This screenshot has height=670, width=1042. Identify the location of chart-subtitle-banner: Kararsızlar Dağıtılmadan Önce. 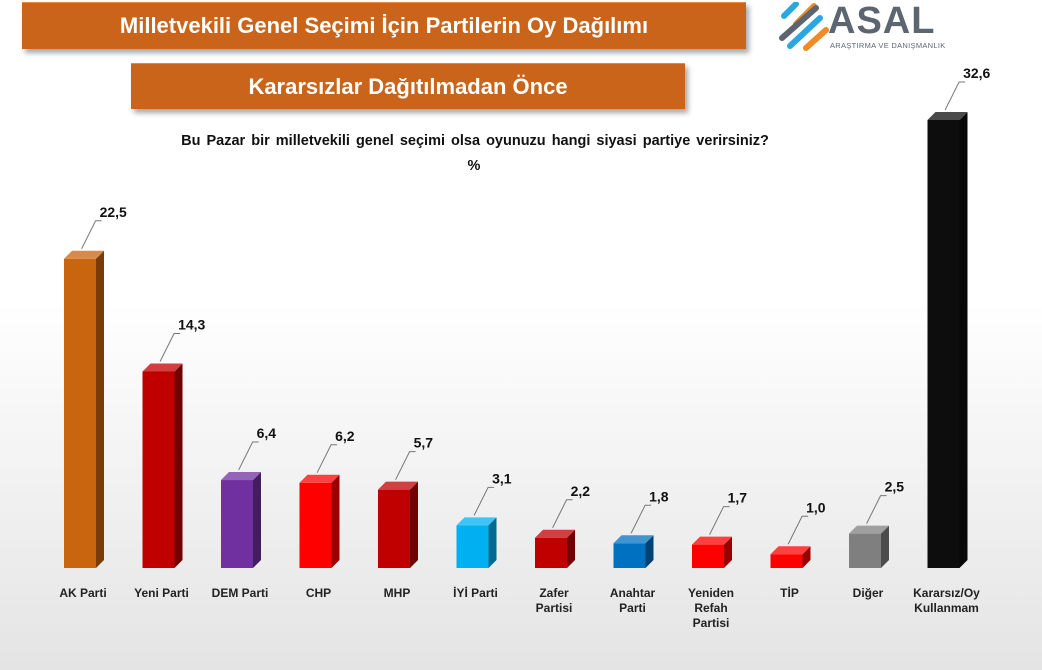
(408, 86).